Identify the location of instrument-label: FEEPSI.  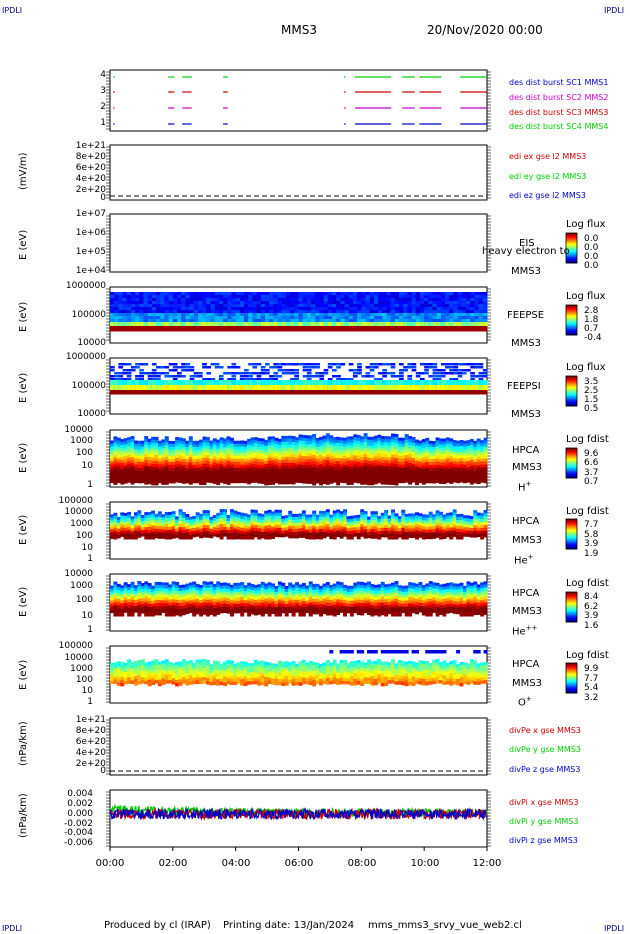
(524, 386).